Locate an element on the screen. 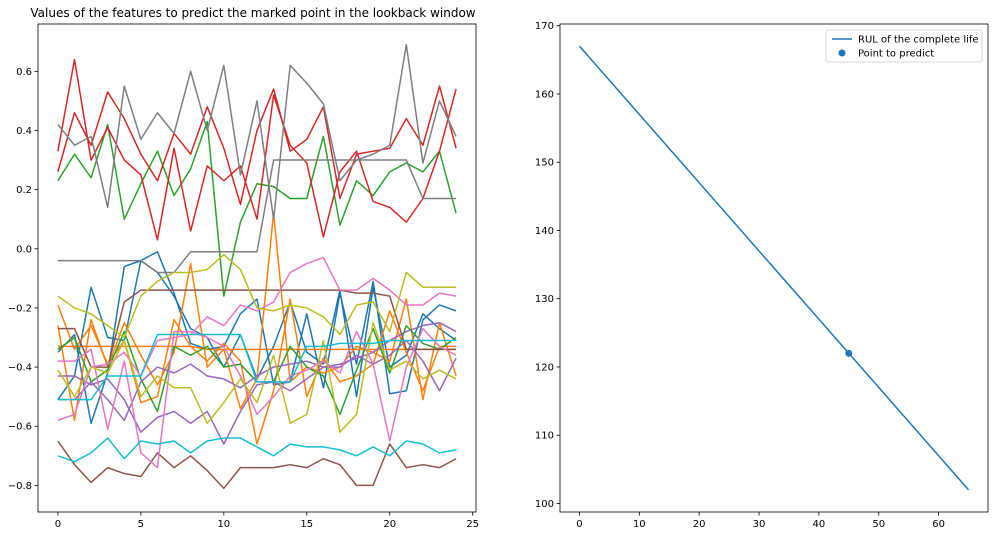  right-ytick-label: 160 is located at coordinates (544, 94).